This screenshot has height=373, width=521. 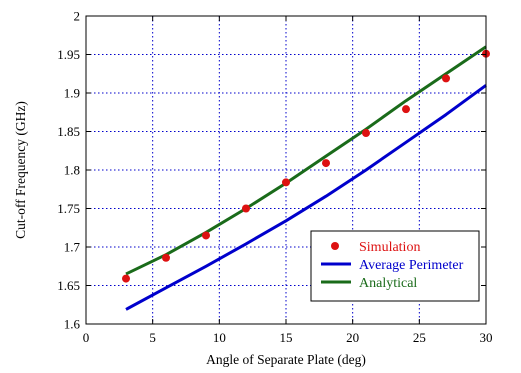 I want to click on x-tick-label: 5, so click(x=152, y=337).